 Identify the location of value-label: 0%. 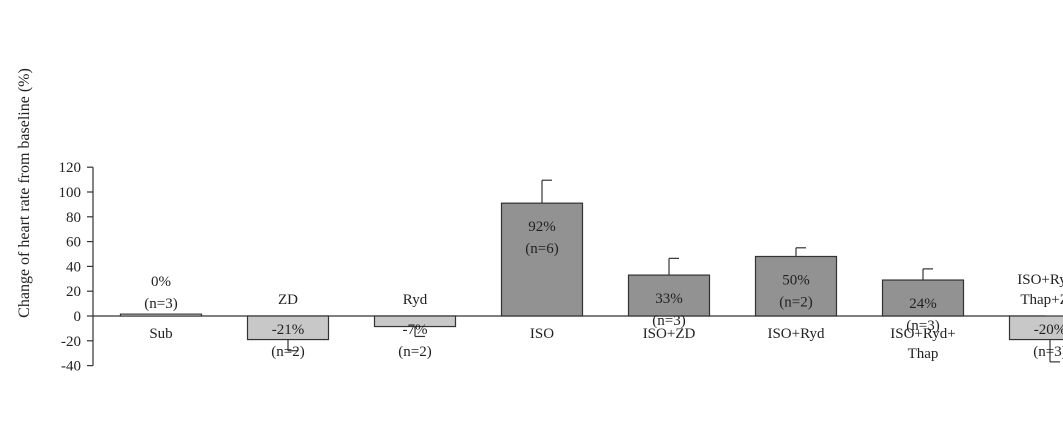
(161, 282).